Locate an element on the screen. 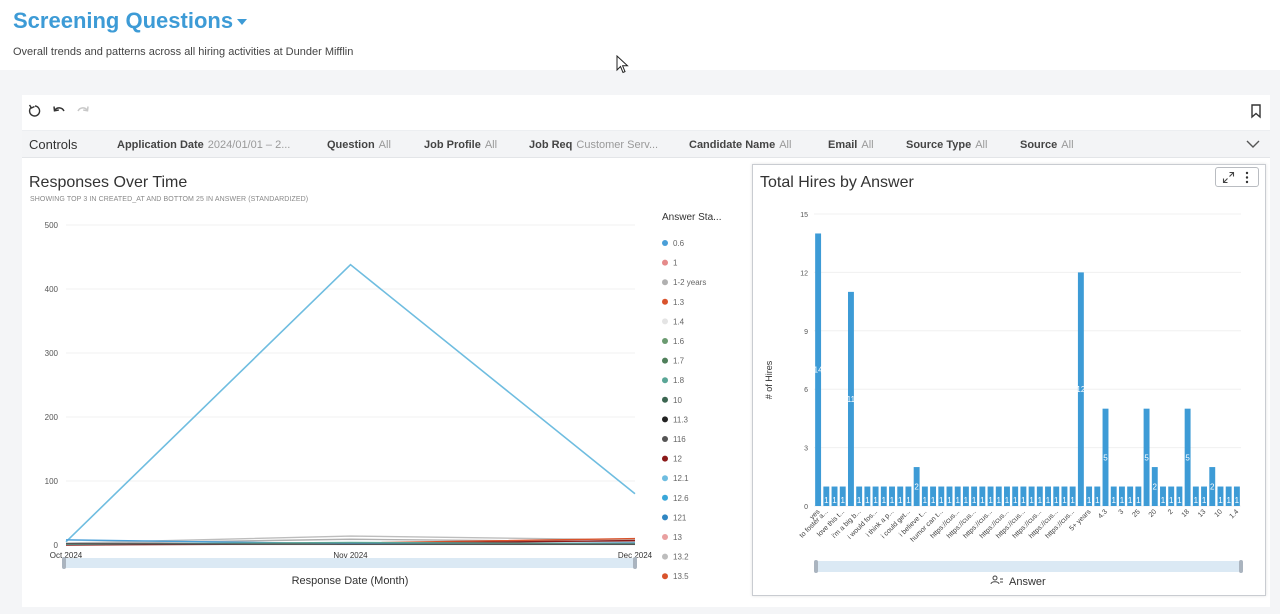 The width and height of the screenshot is (1280, 614). page-title-text: Screening Questions is located at coordinates (123, 20).